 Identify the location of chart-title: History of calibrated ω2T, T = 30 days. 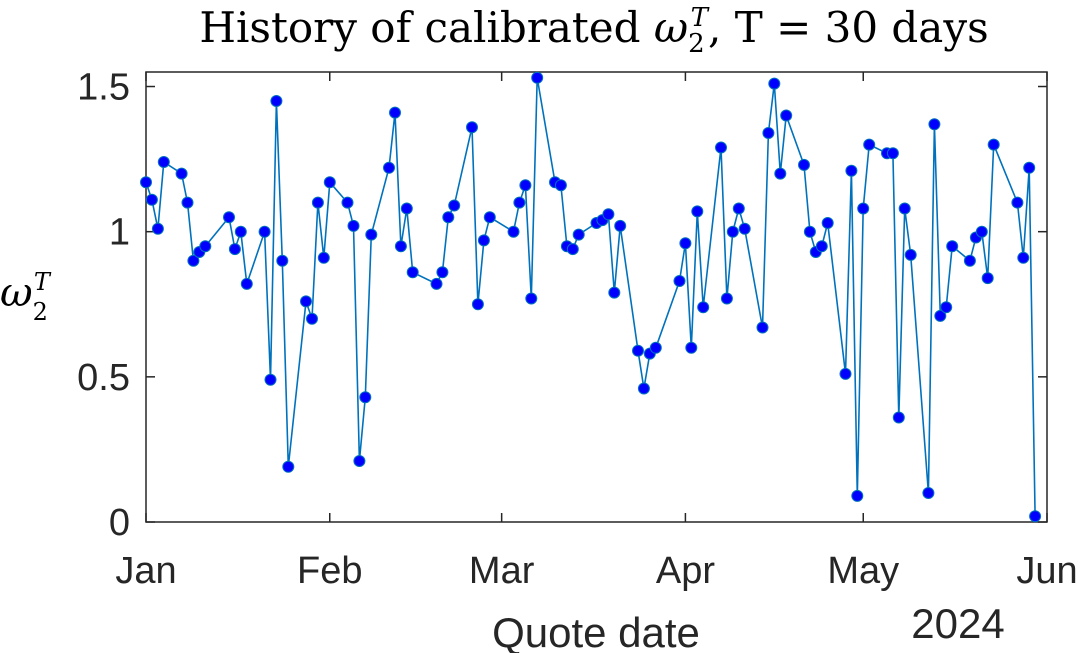
(593, 31).